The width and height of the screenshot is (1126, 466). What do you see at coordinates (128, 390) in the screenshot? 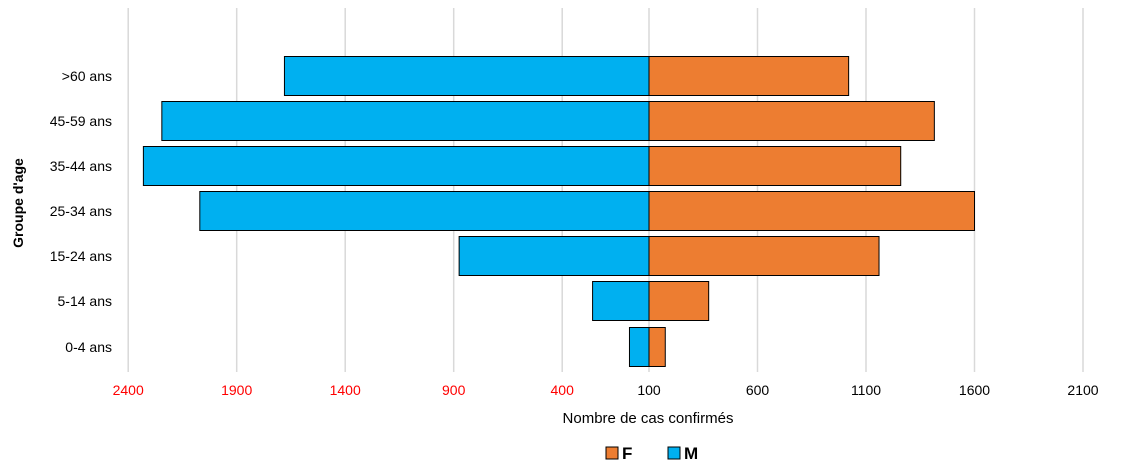
I see `x-tick-label: 2400` at bounding box center [128, 390].